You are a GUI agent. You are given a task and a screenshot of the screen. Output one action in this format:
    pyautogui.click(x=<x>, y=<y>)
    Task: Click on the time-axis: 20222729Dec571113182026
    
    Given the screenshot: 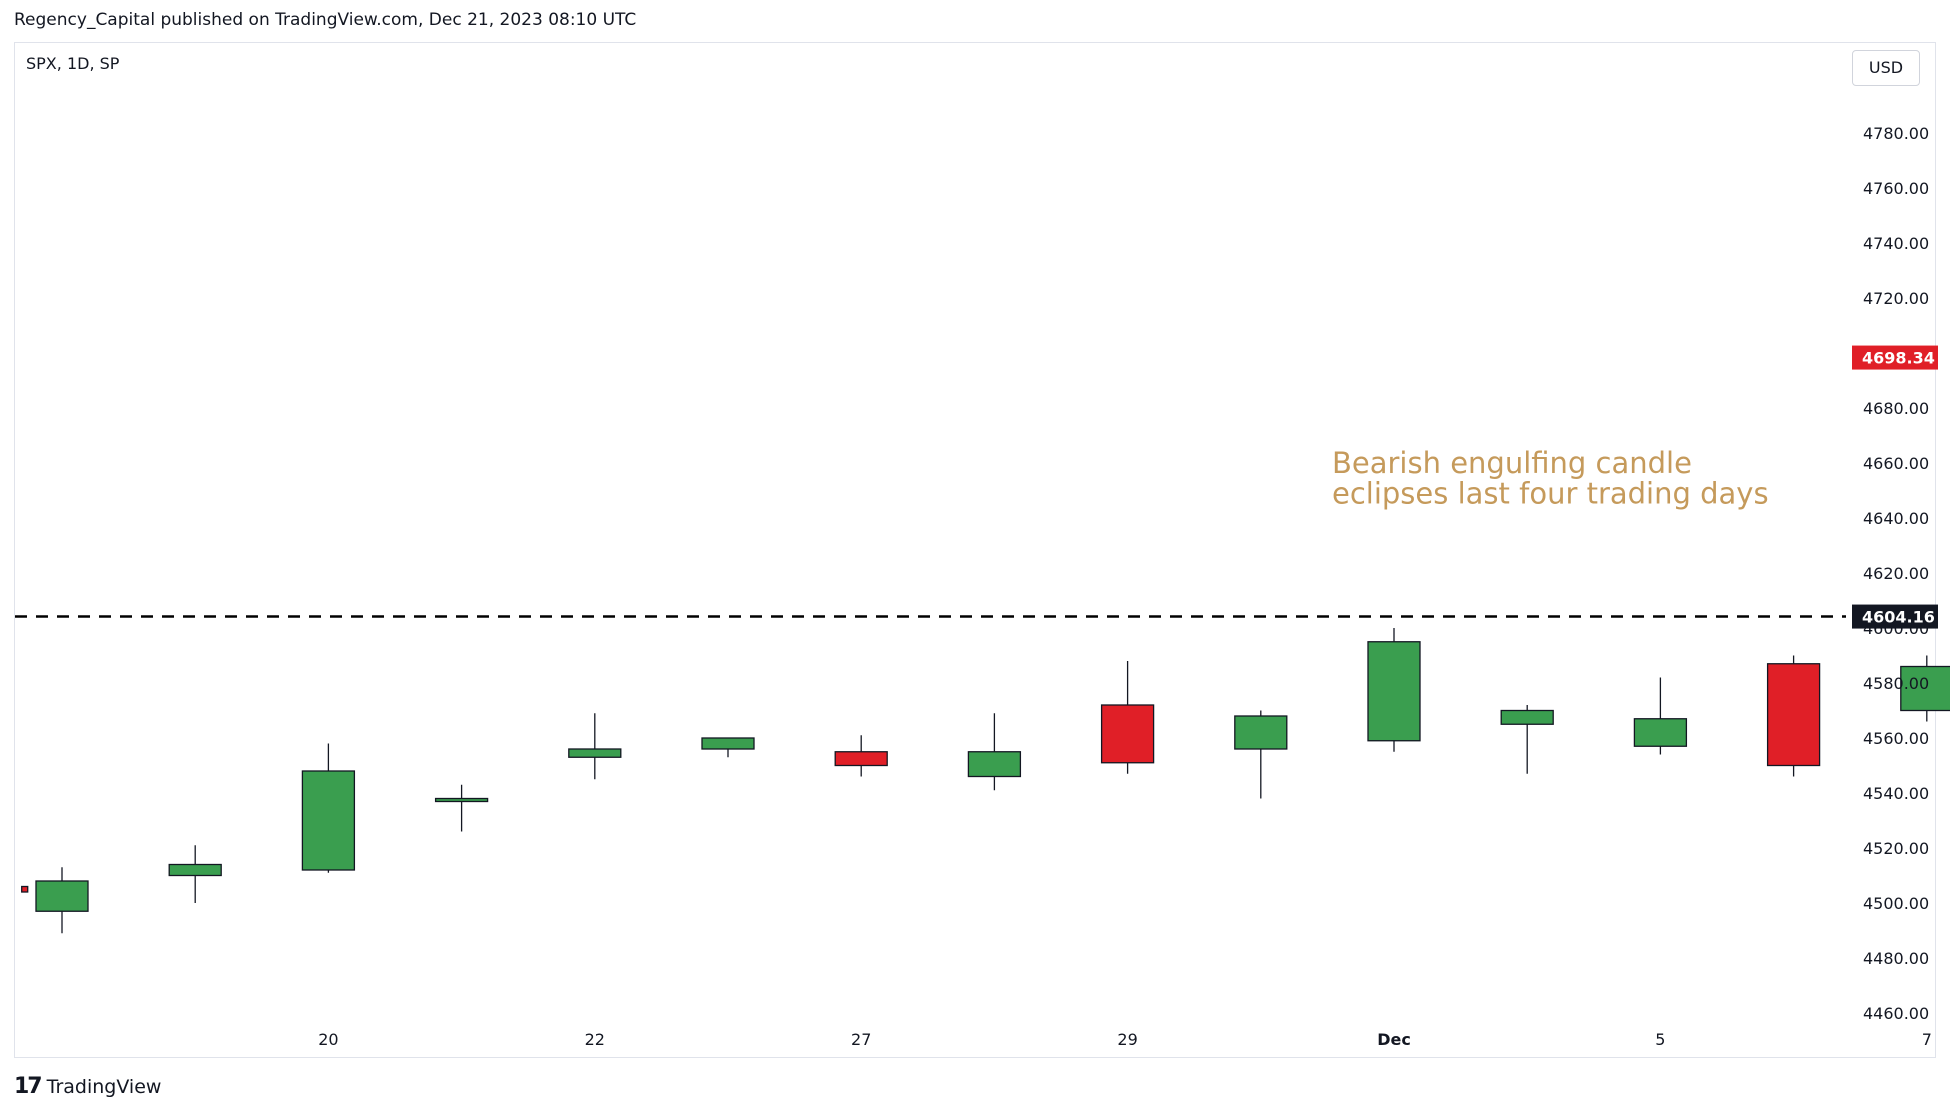 What is the action you would take?
    pyautogui.click(x=1134, y=1039)
    